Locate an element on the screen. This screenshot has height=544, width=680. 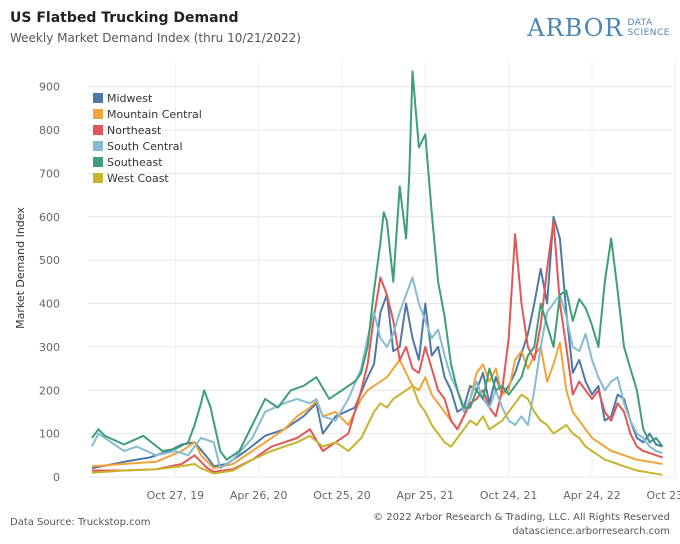
legend-label: Midwest is located at coordinates (130, 98).